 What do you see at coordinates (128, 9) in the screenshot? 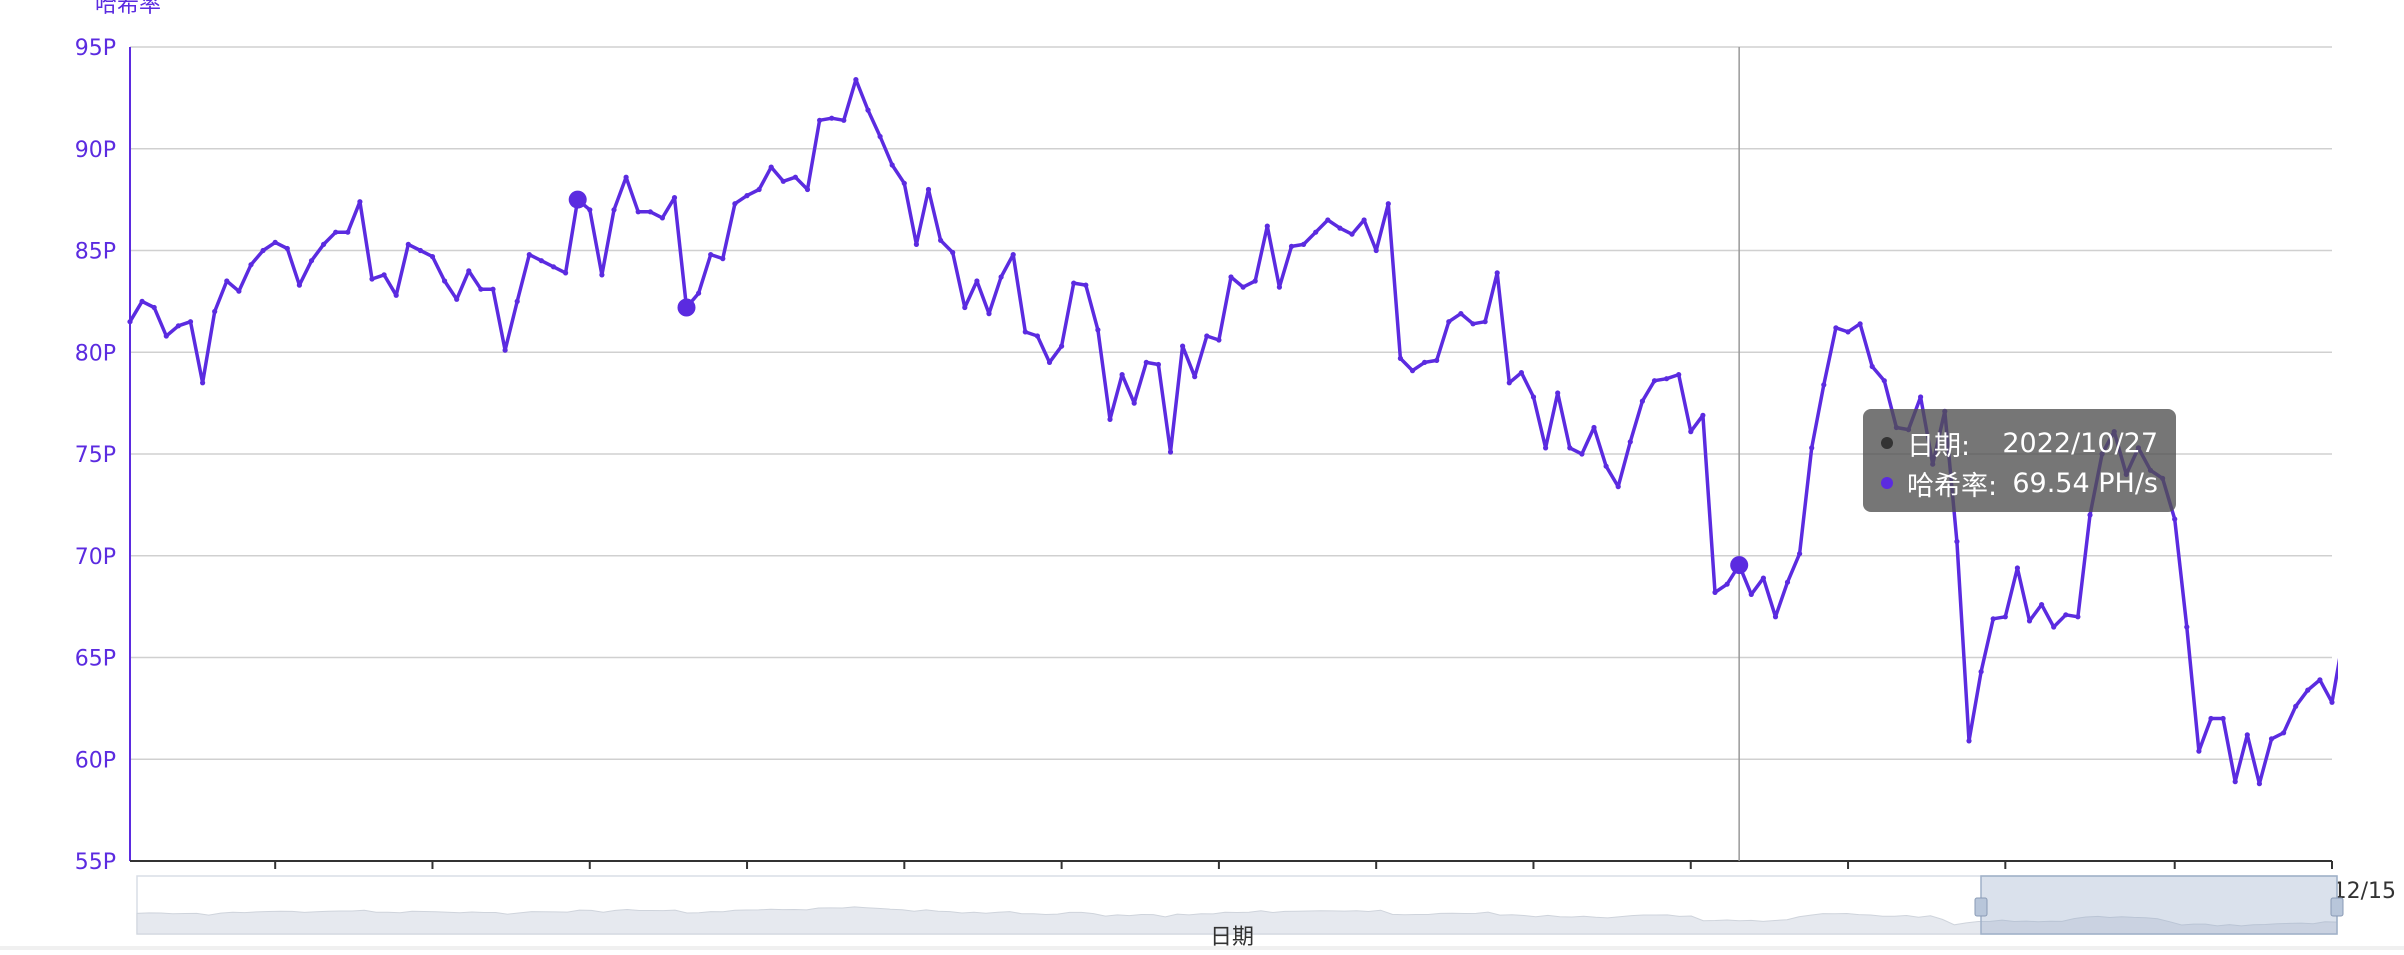
I see `y-axis-title: 哈希率` at bounding box center [128, 9].